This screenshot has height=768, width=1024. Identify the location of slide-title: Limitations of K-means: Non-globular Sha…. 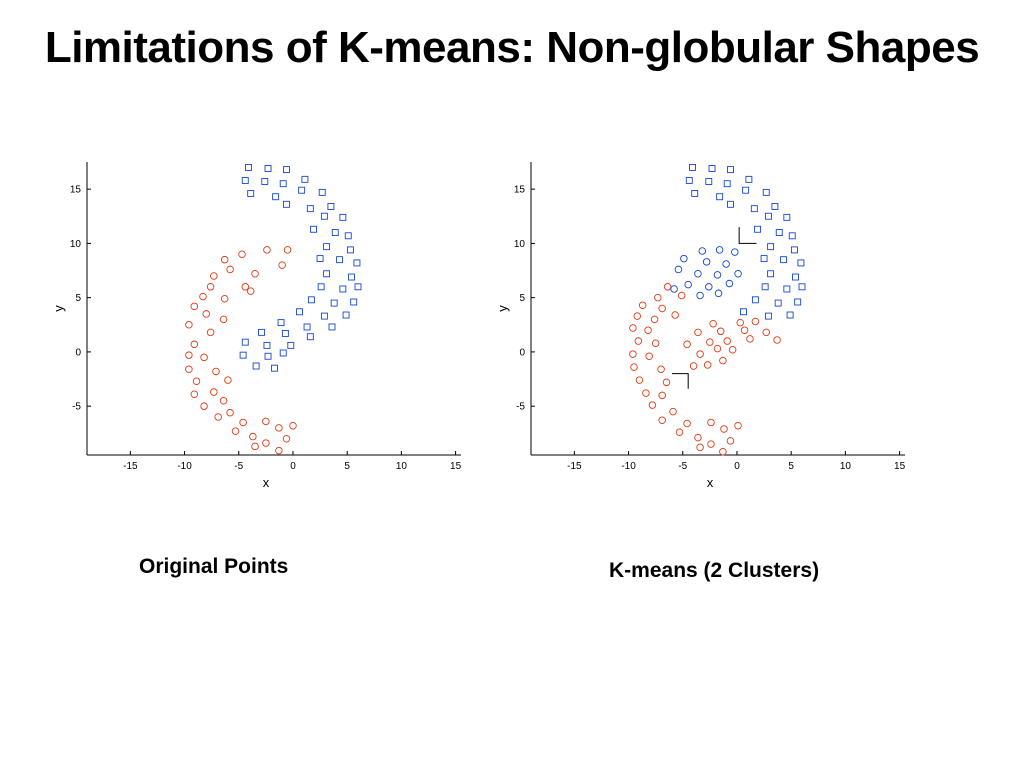
(512, 47).